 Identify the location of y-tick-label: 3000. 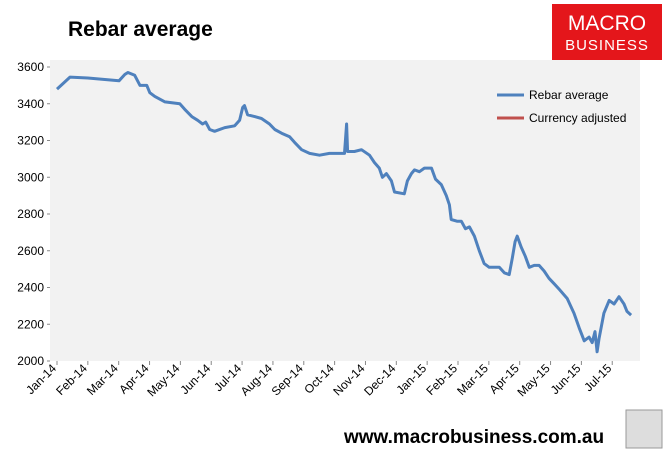
(30, 177).